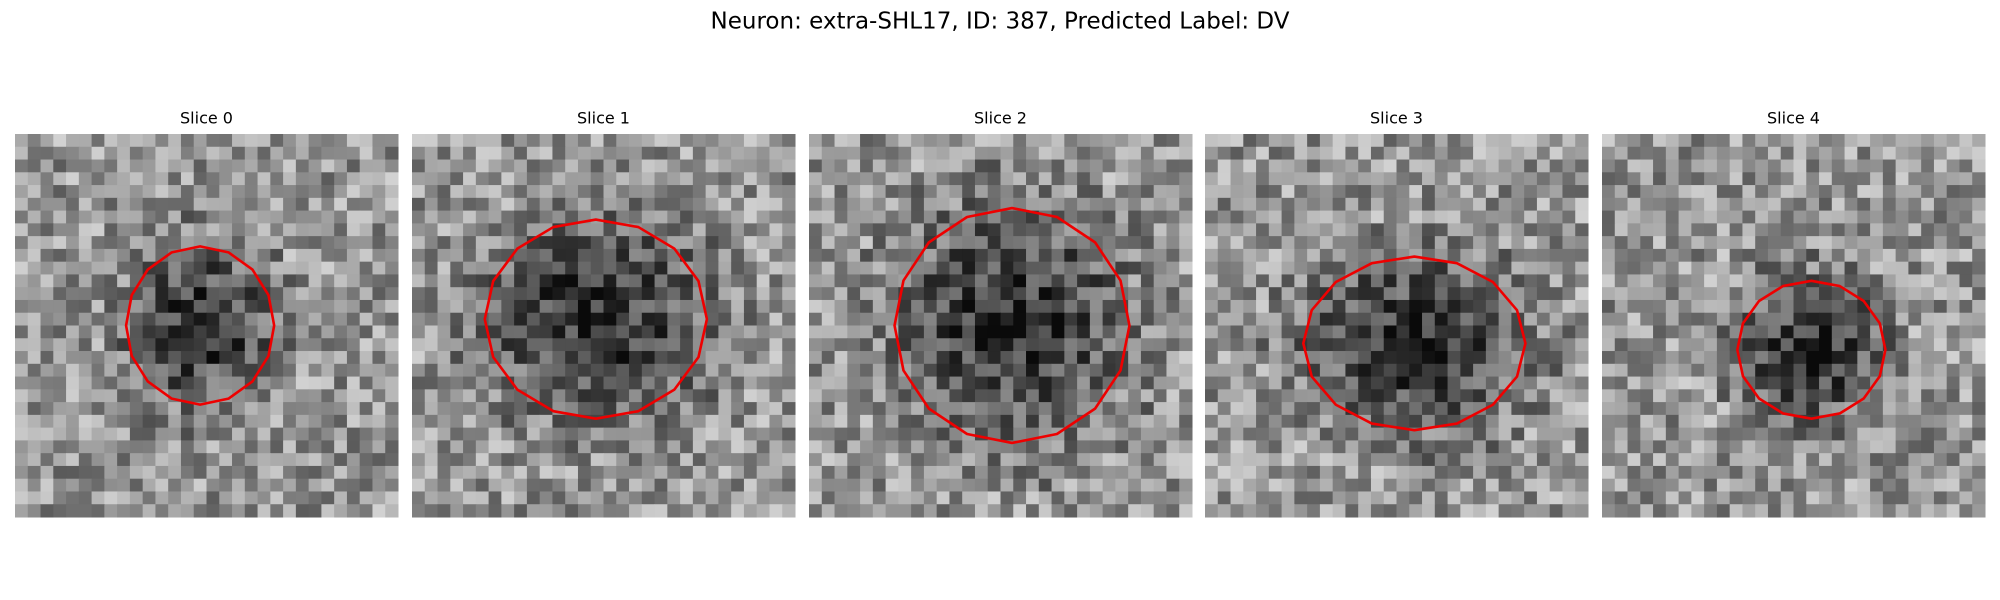 This screenshot has width=2000, height=600. What do you see at coordinates (1000, 118) in the screenshot?
I see `panel-title: Slice 2` at bounding box center [1000, 118].